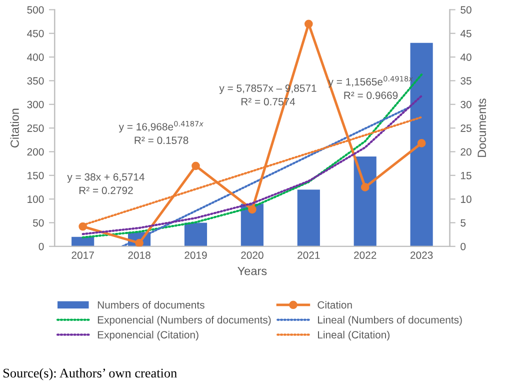 The width and height of the screenshot is (520, 388). What do you see at coordinates (148, 335) in the screenshot?
I see `legend-label: Exponencial (Citation)` at bounding box center [148, 335].